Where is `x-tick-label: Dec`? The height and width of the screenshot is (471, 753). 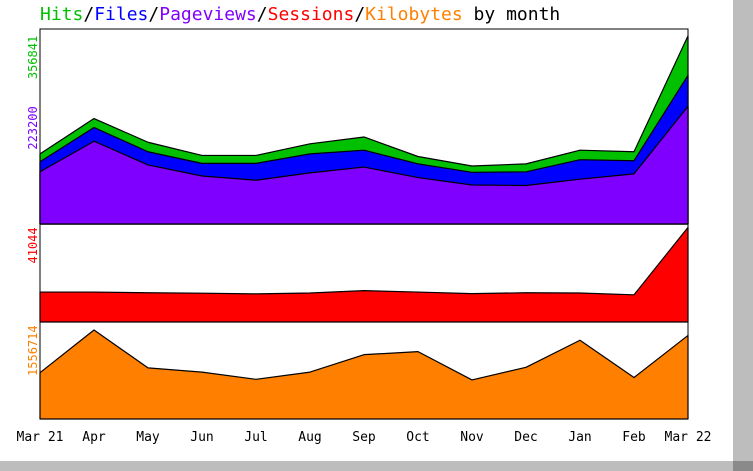
x-tick-label: Dec is located at coordinates (525, 437).